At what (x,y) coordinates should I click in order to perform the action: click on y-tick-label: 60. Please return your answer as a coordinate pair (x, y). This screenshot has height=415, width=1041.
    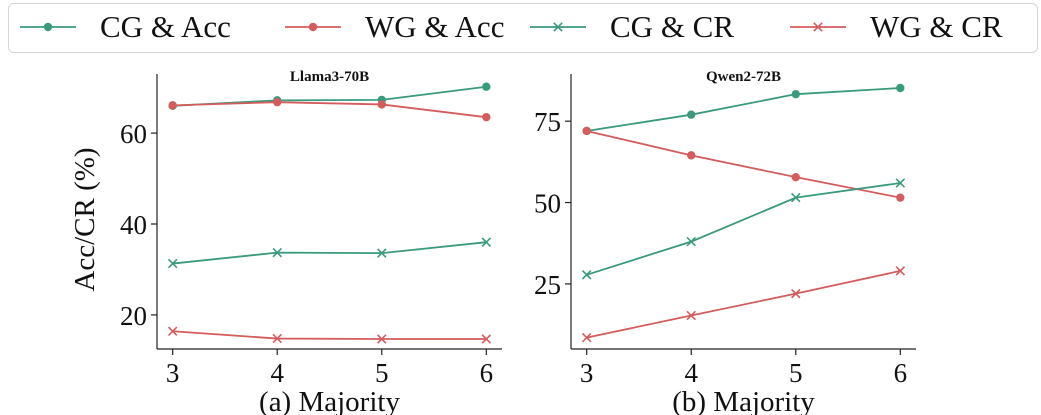
    Looking at the image, I should click on (133, 134).